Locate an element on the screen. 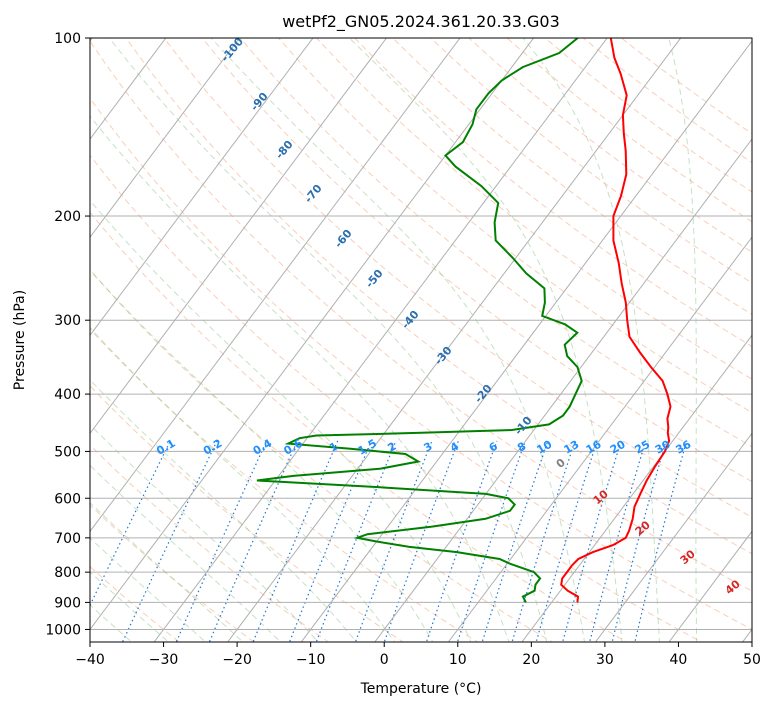 This screenshot has height=708, width=775. x-tick-label: 20 is located at coordinates (531, 660).